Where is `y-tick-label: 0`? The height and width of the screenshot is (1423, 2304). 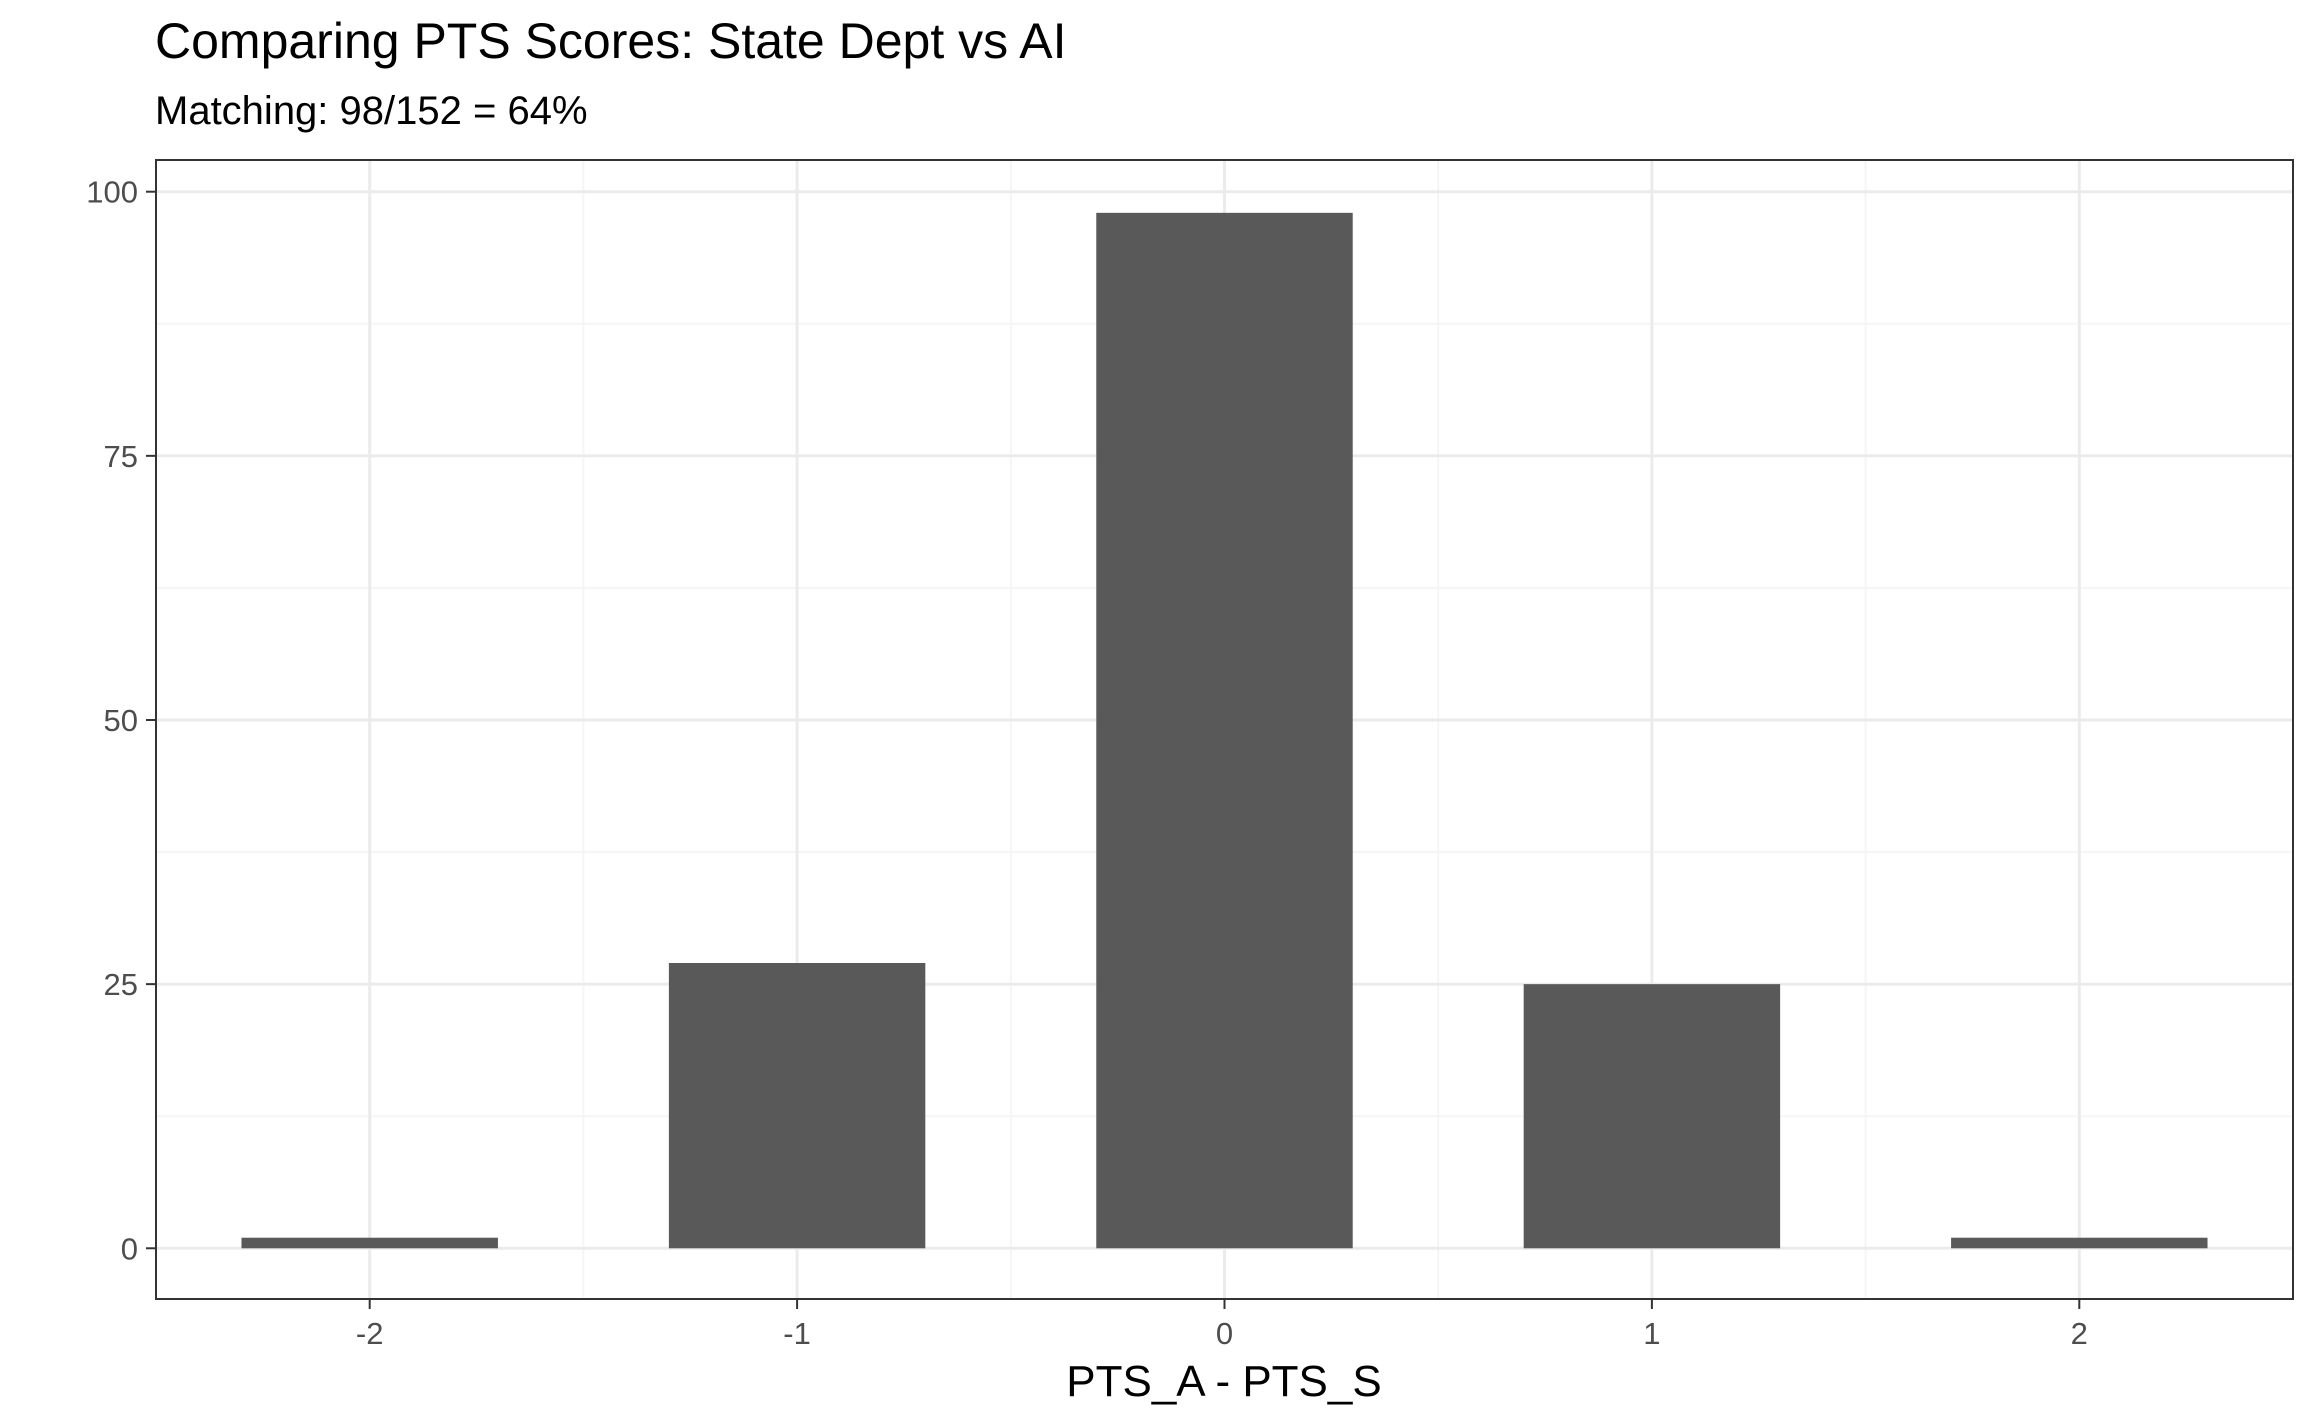
y-tick-label: 0 is located at coordinates (129, 1248).